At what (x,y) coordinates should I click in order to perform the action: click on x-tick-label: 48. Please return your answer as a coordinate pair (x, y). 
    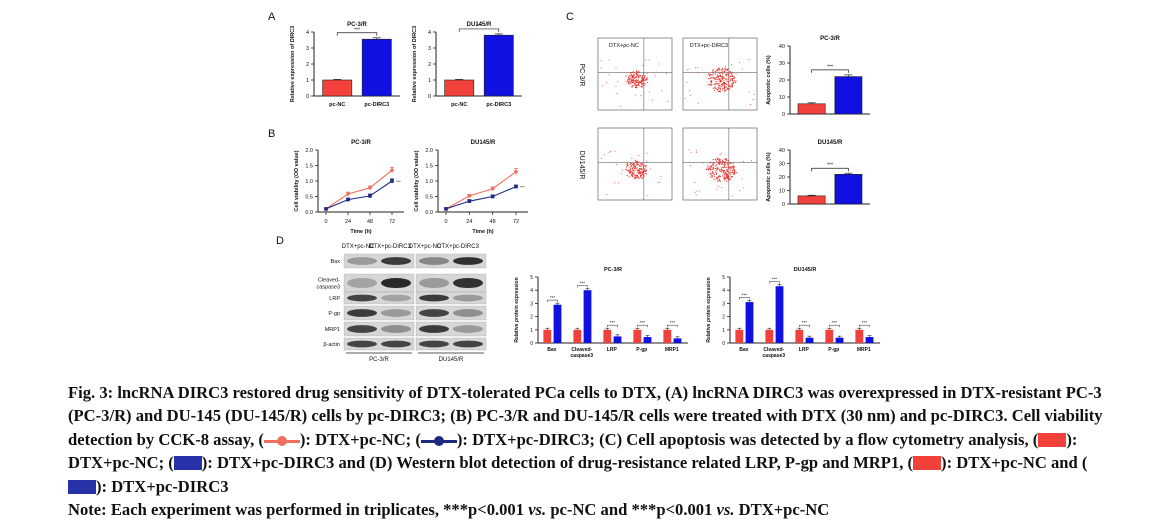
    Looking at the image, I should click on (370, 222).